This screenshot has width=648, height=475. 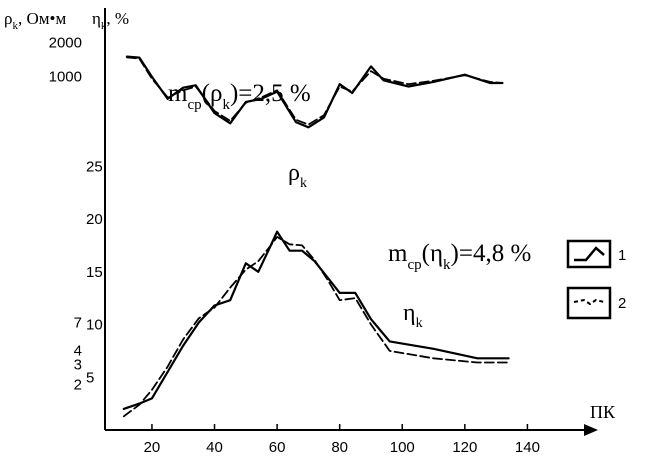 What do you see at coordinates (78, 365) in the screenshot?
I see `rho-tick-label: 3` at bounding box center [78, 365].